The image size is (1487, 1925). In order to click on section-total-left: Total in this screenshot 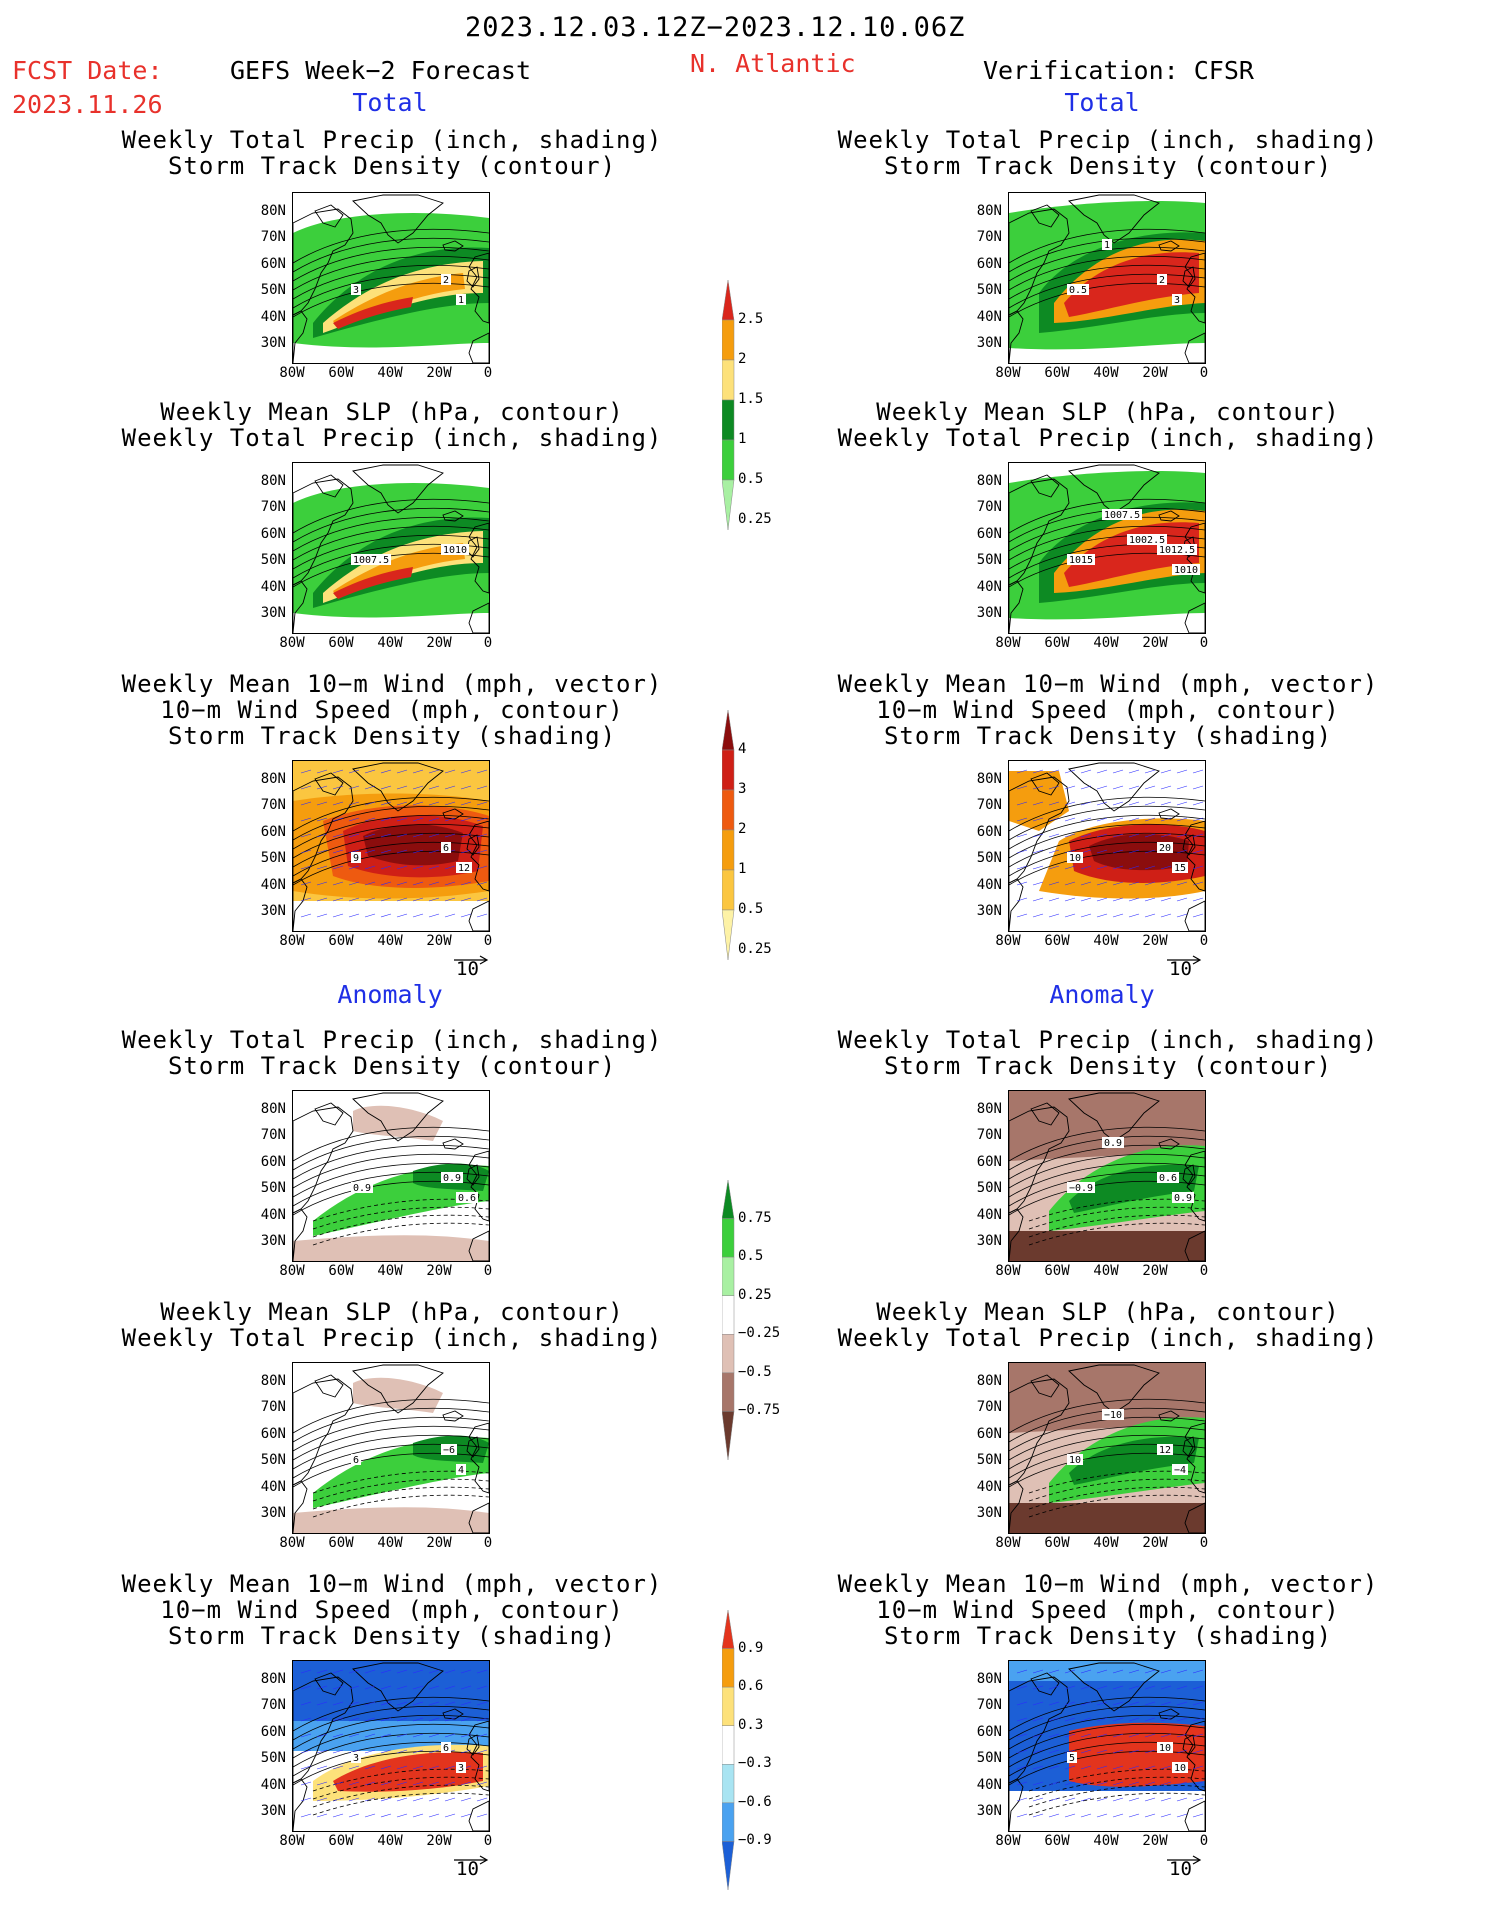, I will do `click(390, 102)`.